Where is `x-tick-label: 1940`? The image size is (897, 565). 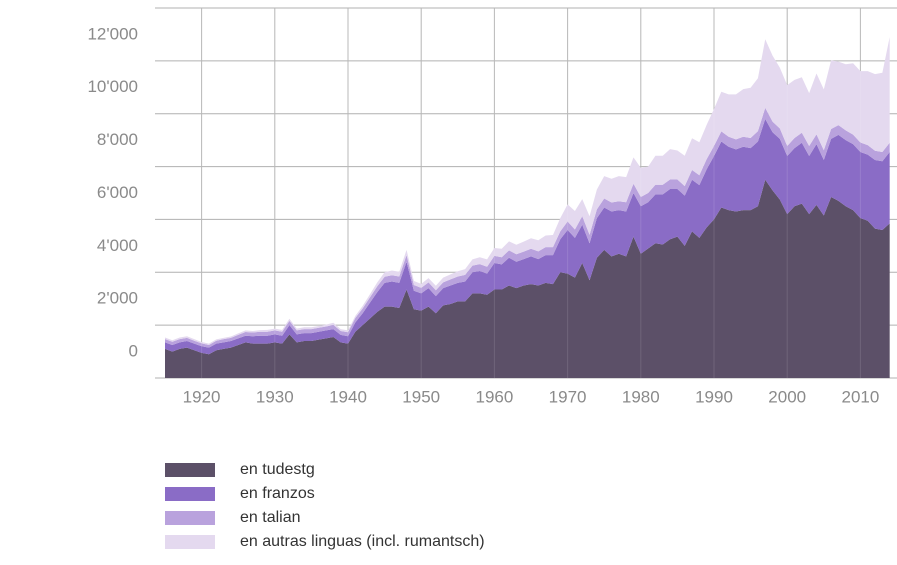 x-tick-label: 1940 is located at coordinates (348, 396).